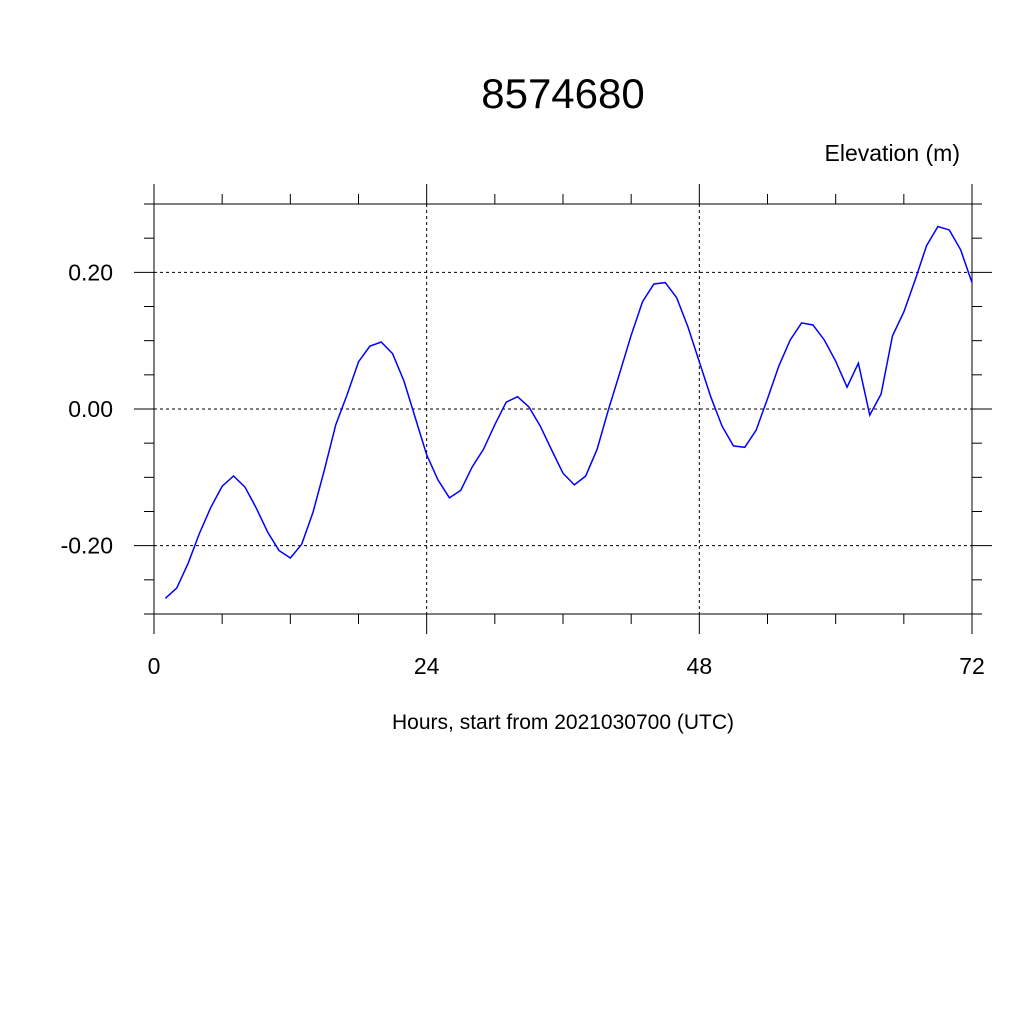 This screenshot has width=1024, height=1029. Describe the element at coordinates (563, 722) in the screenshot. I see `x-axis-label: Hours, start from 2021030700 (UTC)` at that location.